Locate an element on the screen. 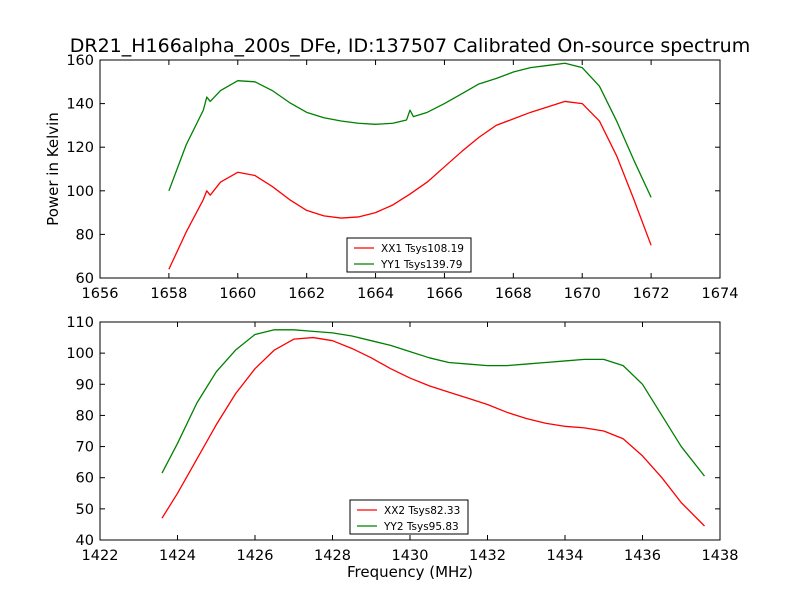 This screenshot has height=600, width=800. y-axis-label: Power in Kelvin is located at coordinates (53, 169).